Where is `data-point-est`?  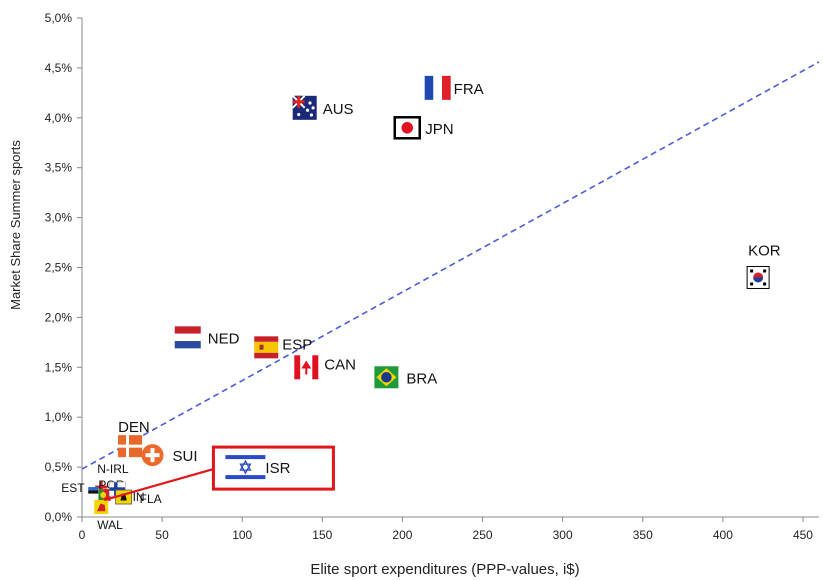
data-point-est is located at coordinates (93, 492).